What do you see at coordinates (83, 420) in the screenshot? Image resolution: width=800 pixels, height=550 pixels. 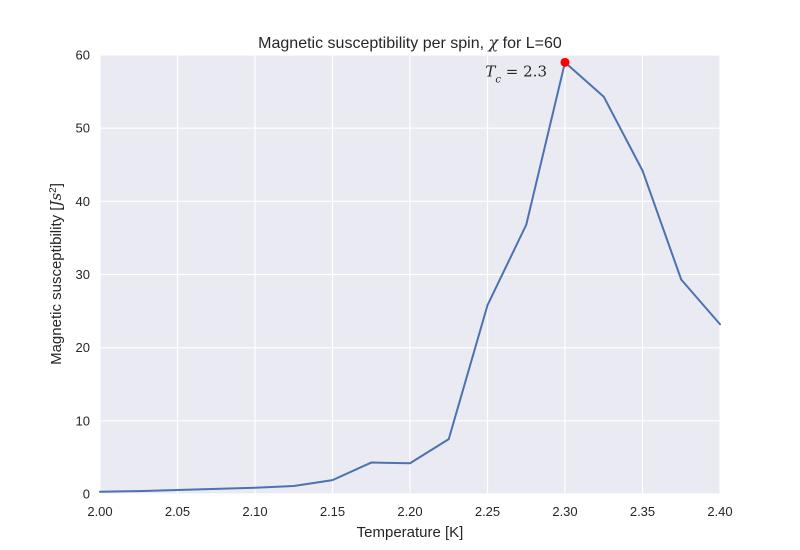 I see `y-tick-label: 10` at bounding box center [83, 420].